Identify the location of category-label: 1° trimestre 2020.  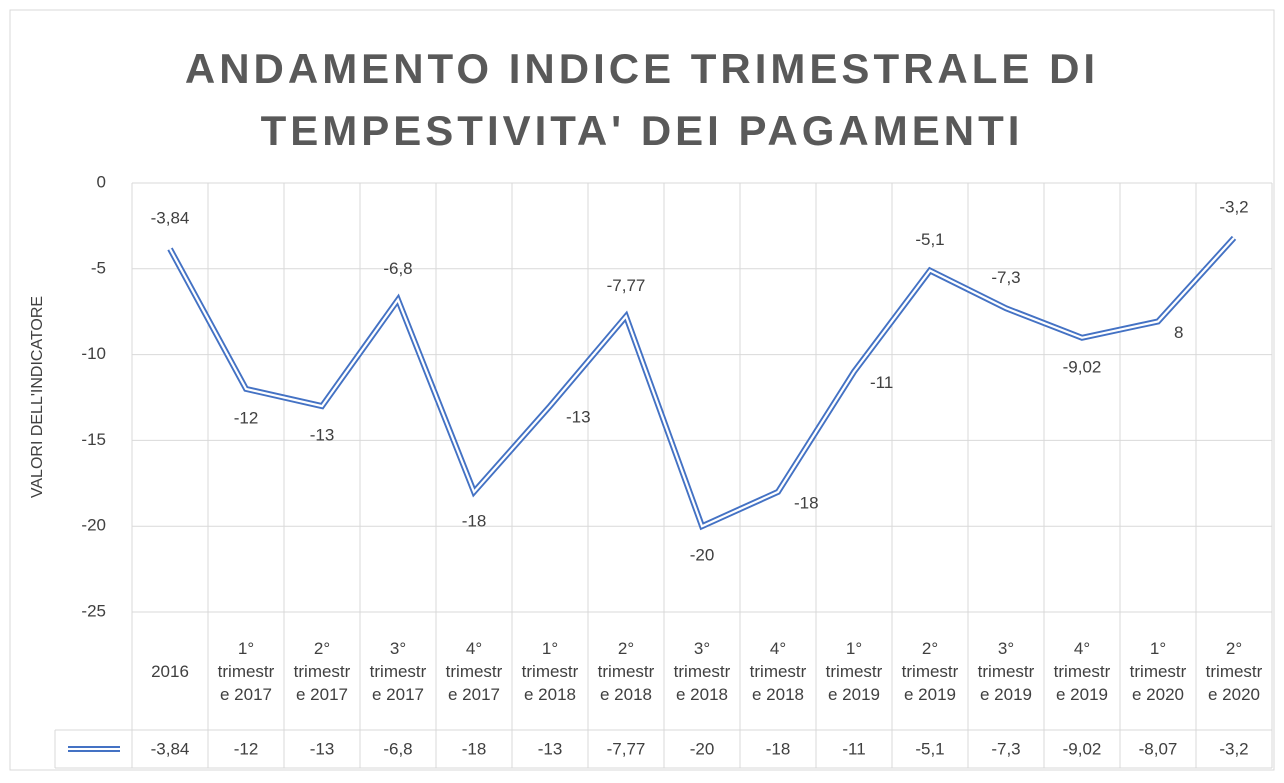
(1158, 671).